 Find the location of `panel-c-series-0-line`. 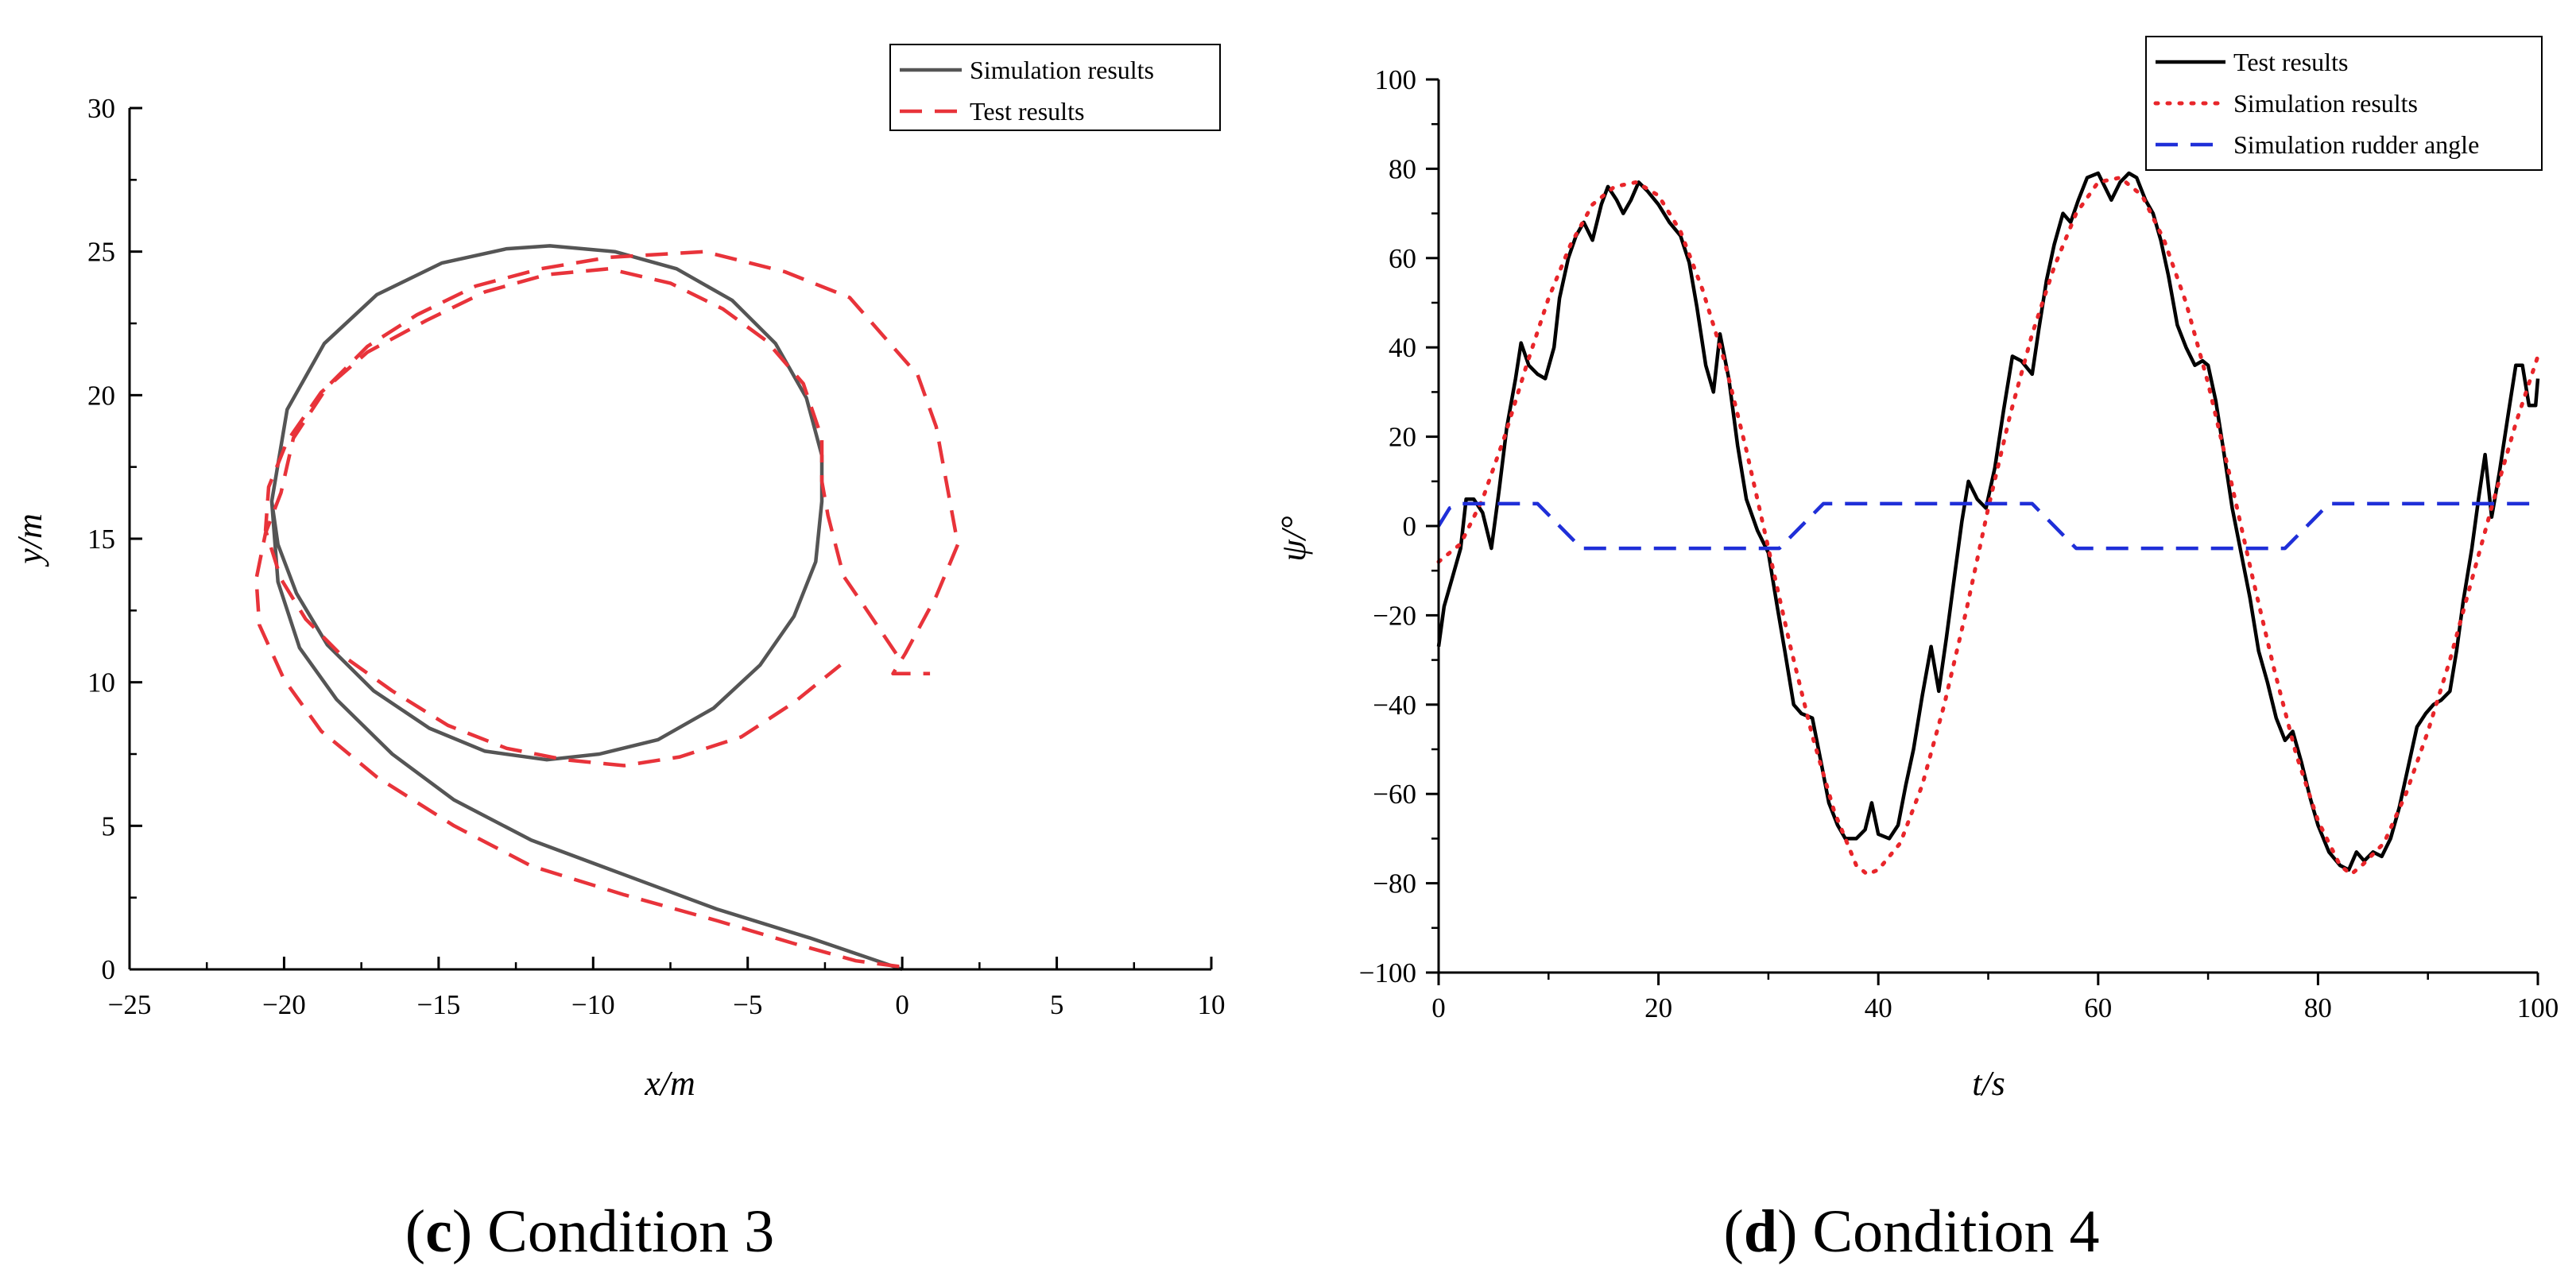

panel-c-series-0-line is located at coordinates (586, 608).